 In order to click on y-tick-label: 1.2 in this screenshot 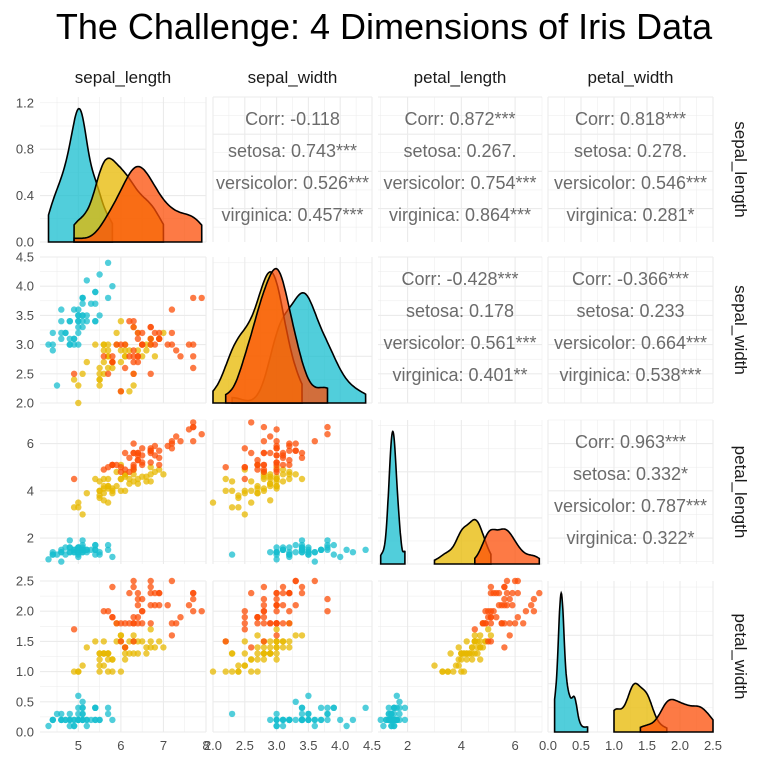, I will do `click(25, 102)`.